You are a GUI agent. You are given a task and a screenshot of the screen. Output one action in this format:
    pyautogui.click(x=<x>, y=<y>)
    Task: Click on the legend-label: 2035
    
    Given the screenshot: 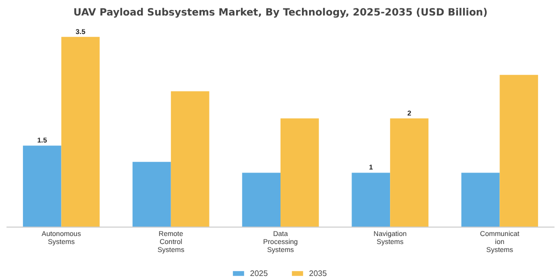 What is the action you would take?
    pyautogui.click(x=318, y=273)
    